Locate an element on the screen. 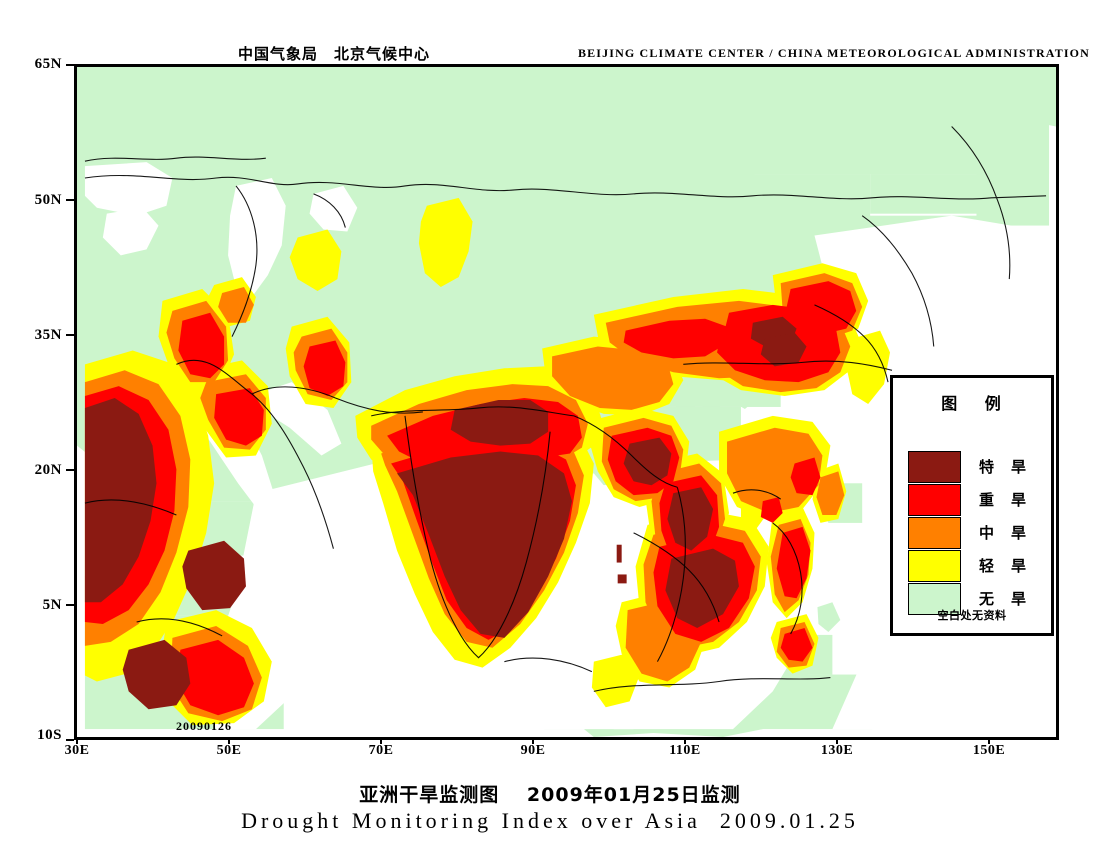 The height and width of the screenshot is (850, 1100). x-axis-label-0: 30E is located at coordinates (77, 750).